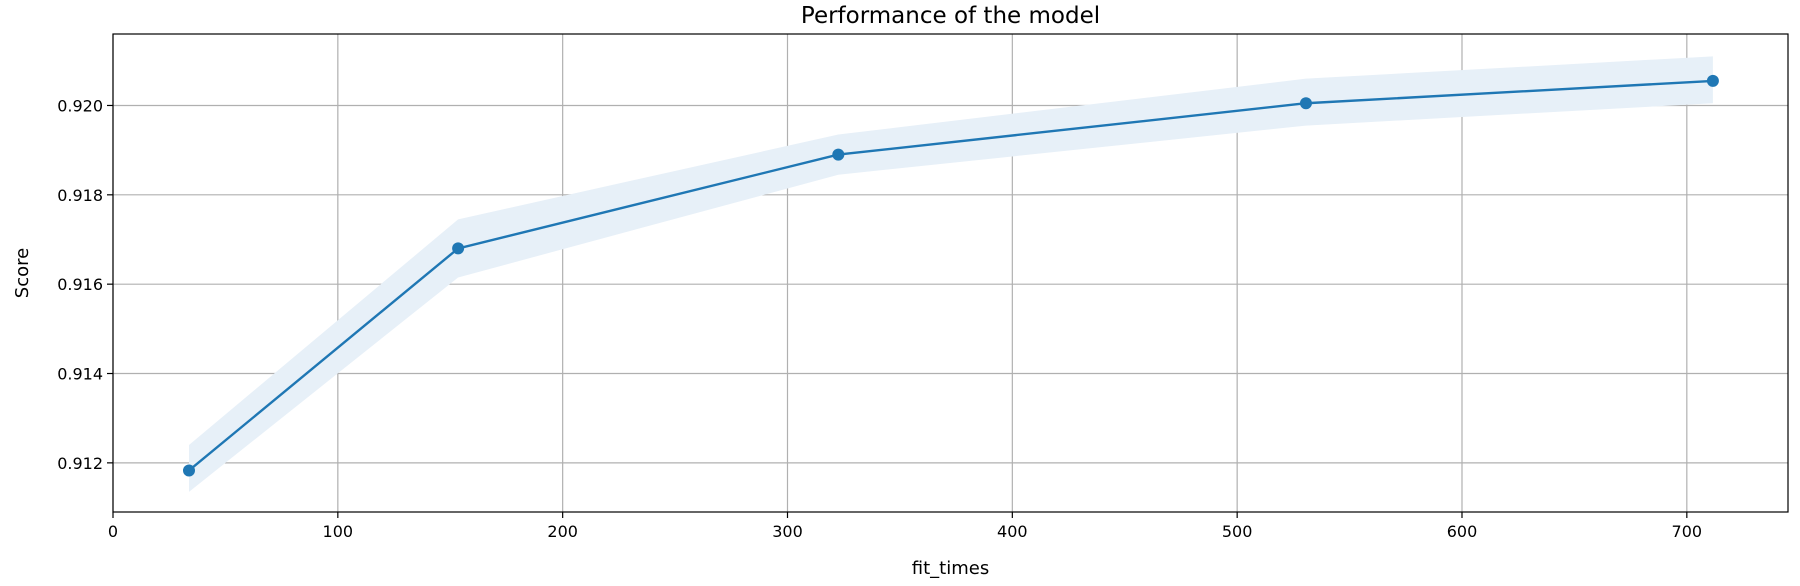 The image size is (1800, 586). I want to click on y-axis-ticks: 0.912 0.914 0.916 0.918 0.920, so click(85, 284).